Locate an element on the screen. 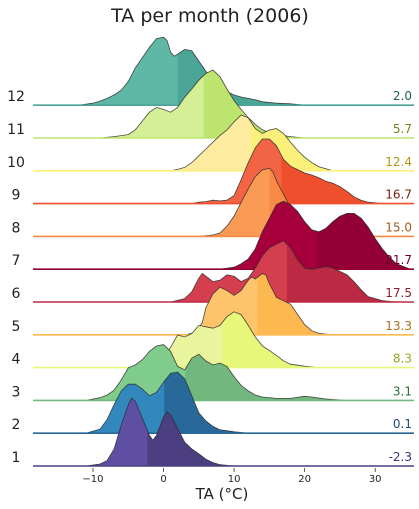  ridge-month-1: 1 -2.3 is located at coordinates (213, 432).